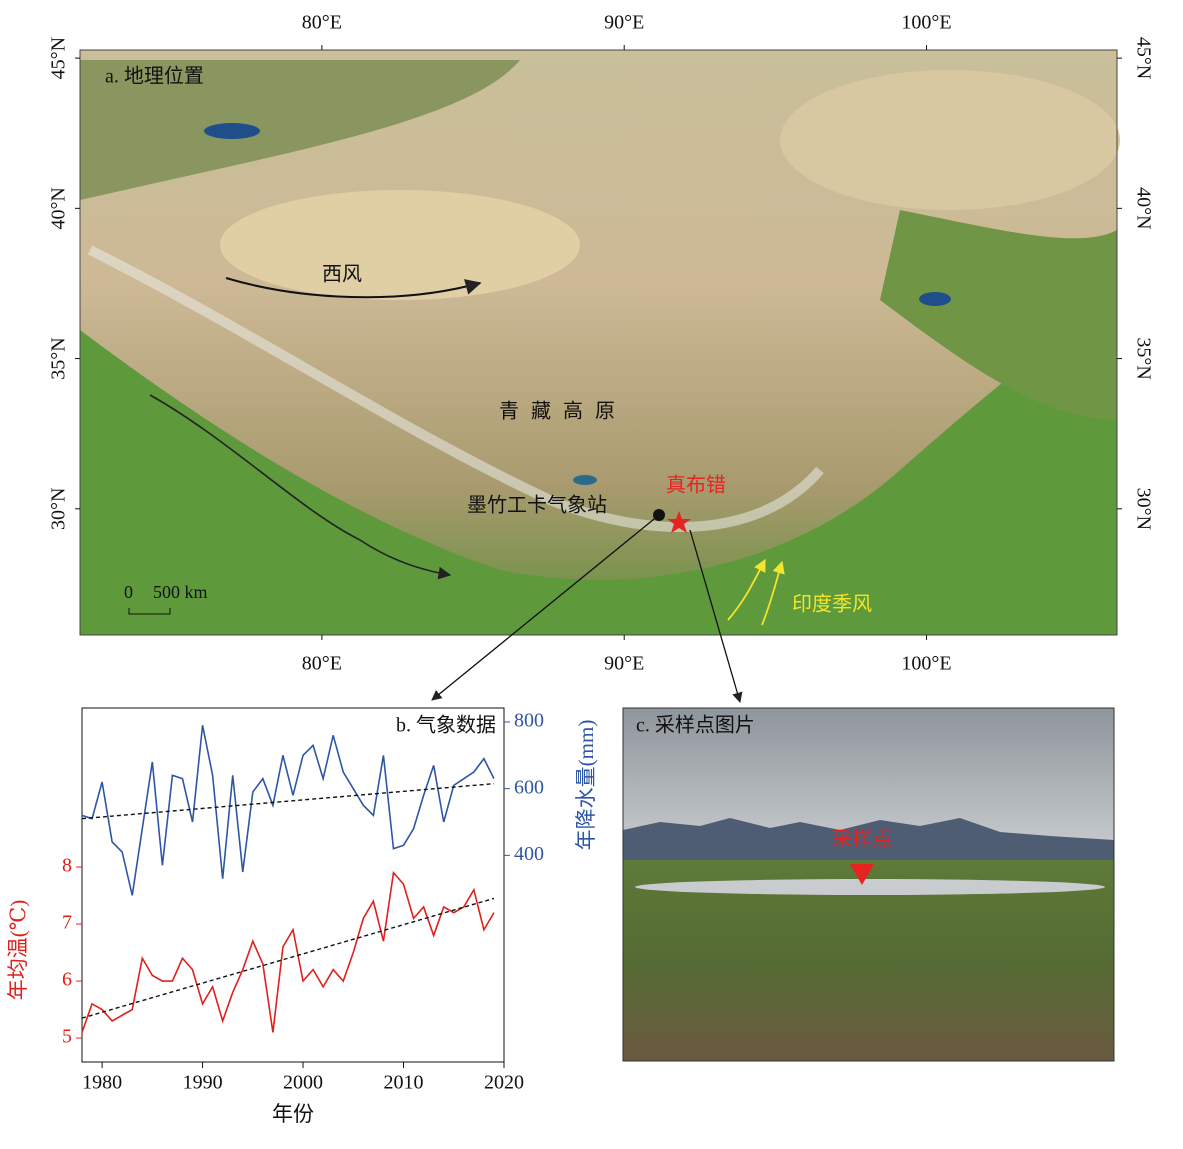 The image size is (1183, 1149). Describe the element at coordinates (67, 1037) in the screenshot. I see `y-tick-label: 5` at that location.